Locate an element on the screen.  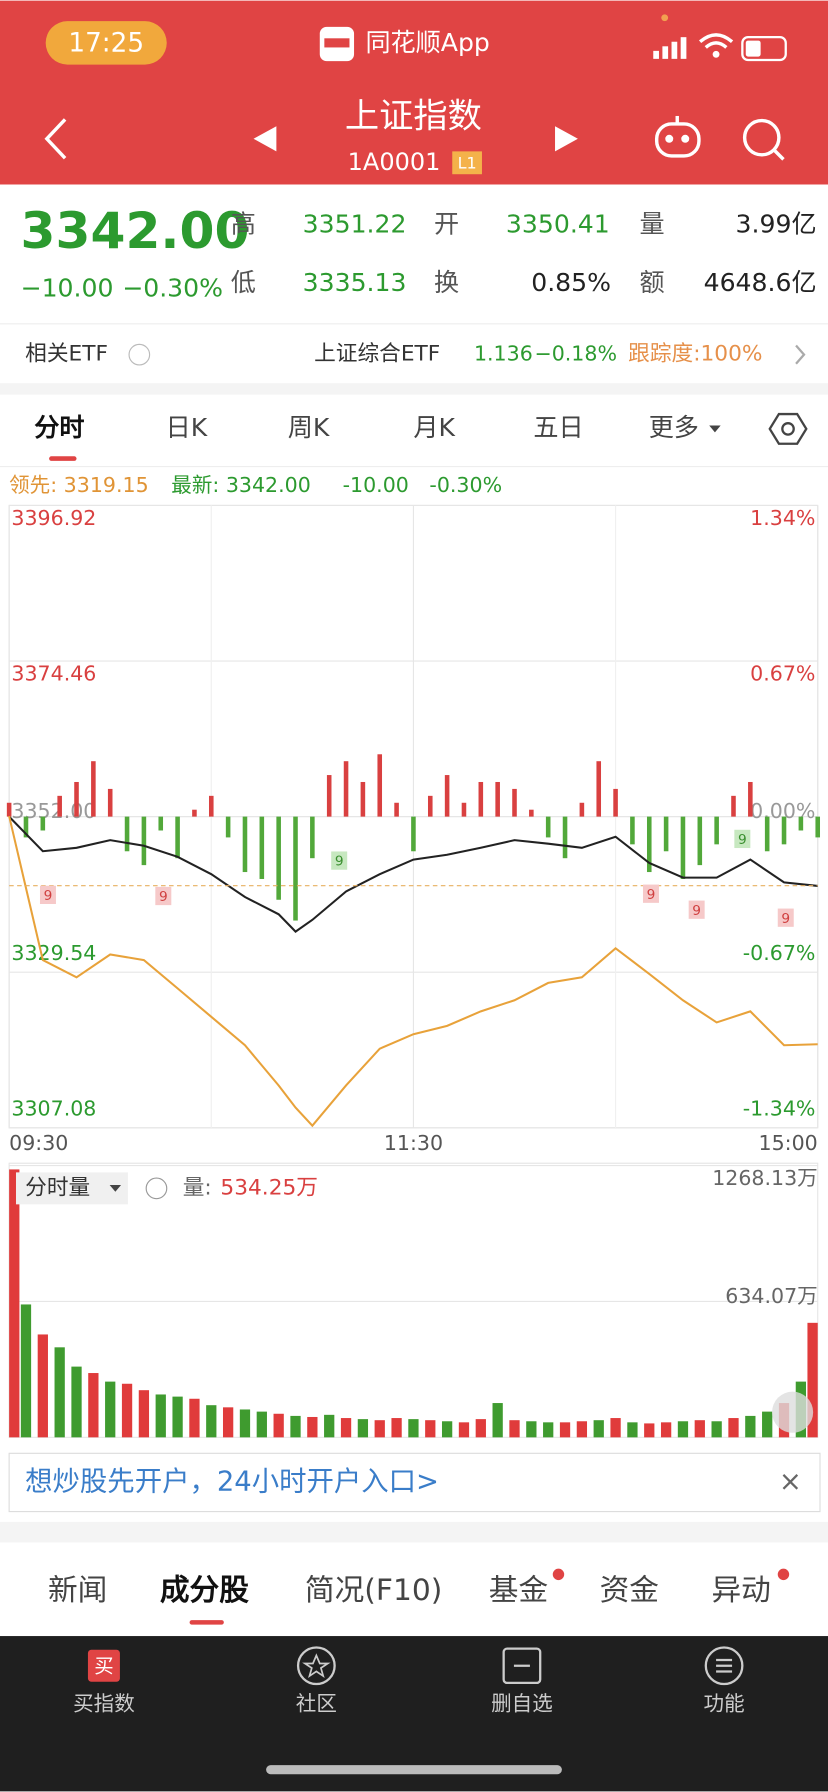
etf-tracking: 跟踪度:100% is located at coordinates (695, 354).